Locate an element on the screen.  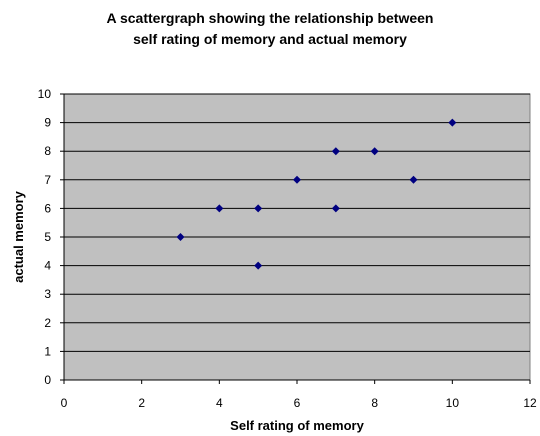
x-tick-label: 12 is located at coordinates (530, 403).